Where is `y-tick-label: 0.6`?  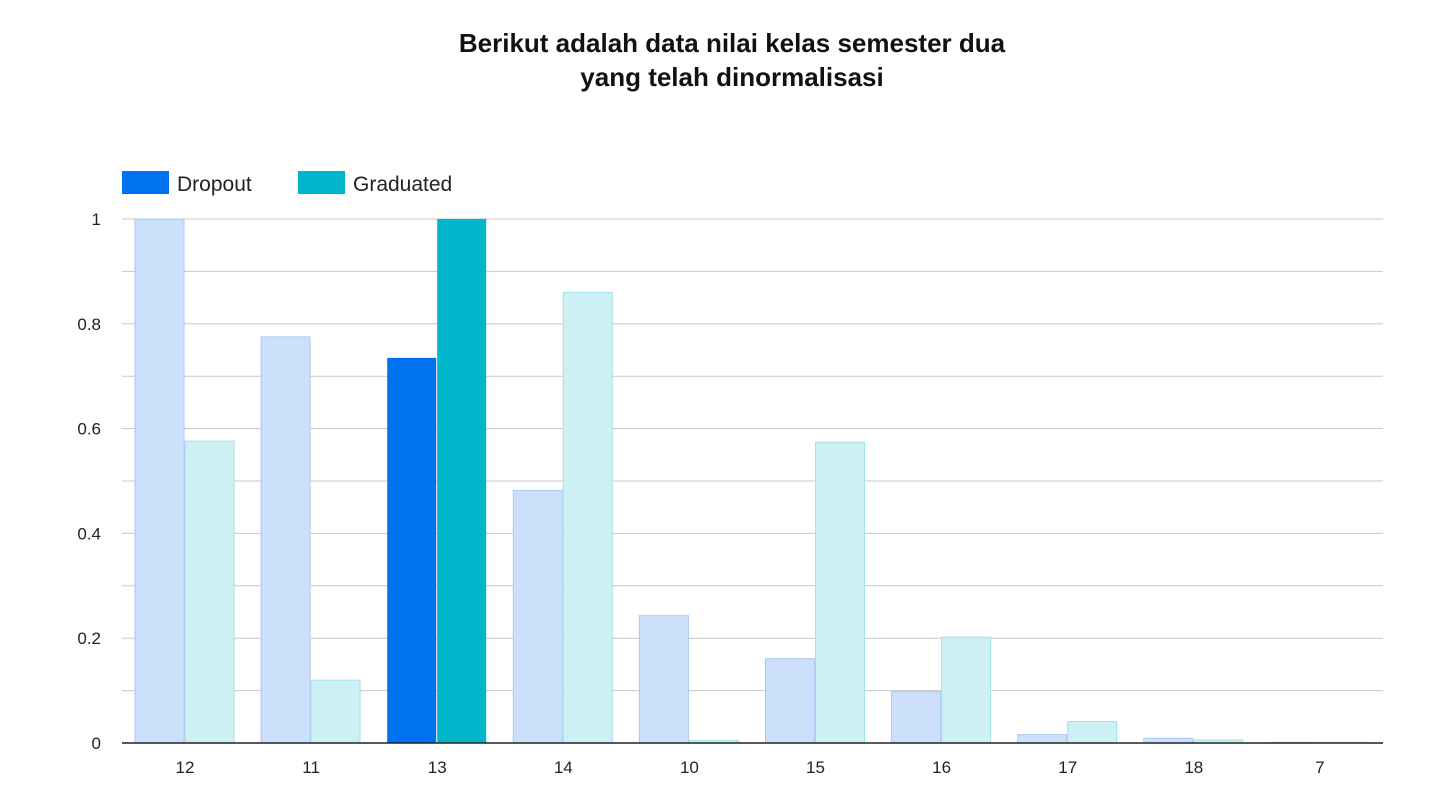 y-tick-label: 0.6 is located at coordinates (89, 429).